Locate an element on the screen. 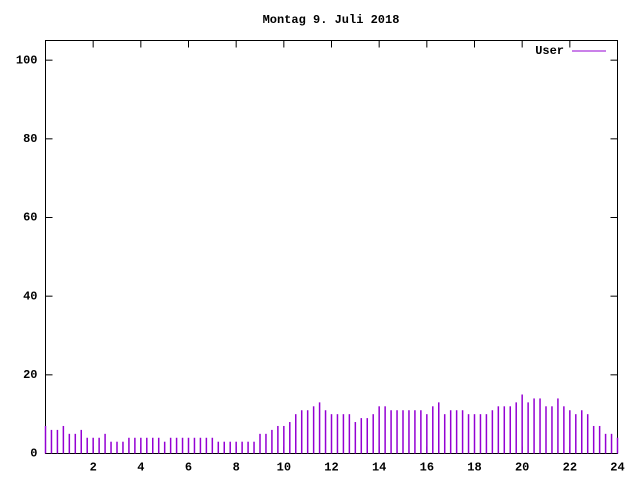 The image size is (640, 480). x-tick-label: 14 is located at coordinates (379, 468).